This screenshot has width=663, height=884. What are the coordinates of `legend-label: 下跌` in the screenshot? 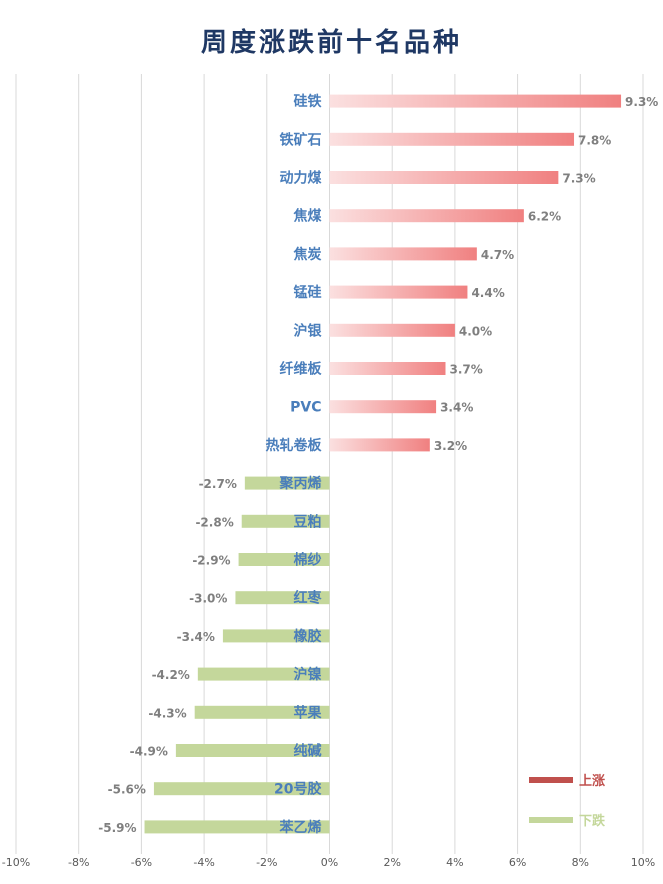 It's located at (592, 821).